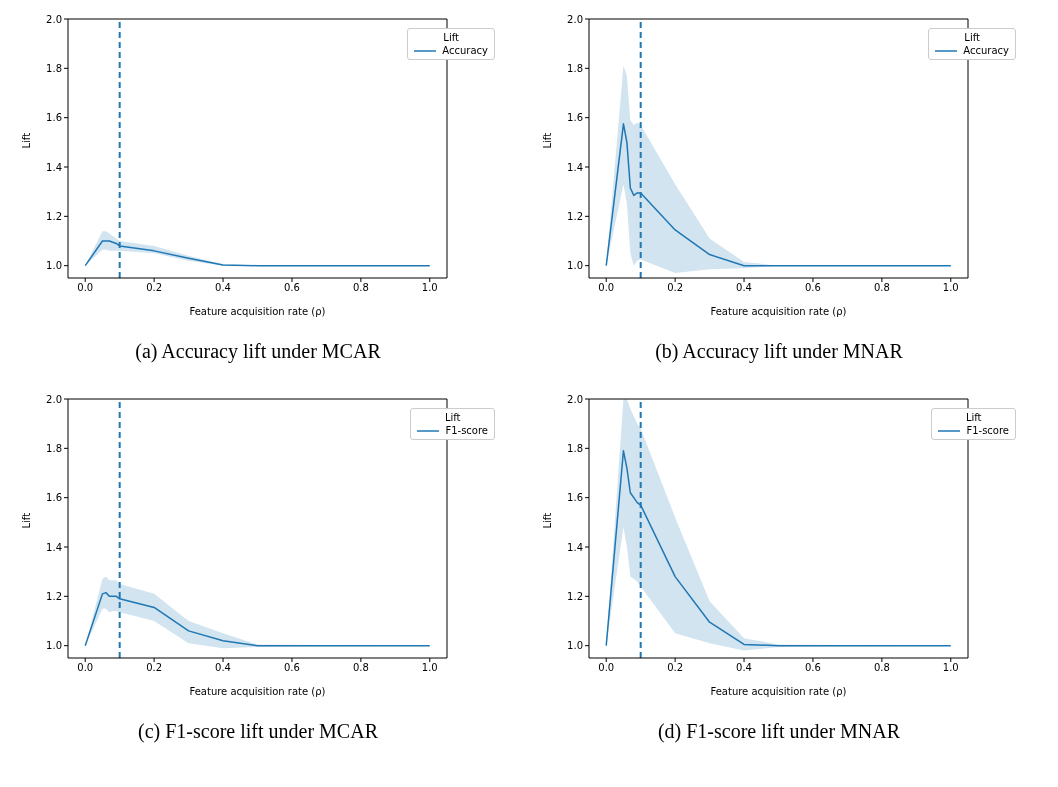 This screenshot has width=1058, height=787. Describe the element at coordinates (258, 351) in the screenshot. I see `text: (a) Accuracy lift under MCAR` at that location.